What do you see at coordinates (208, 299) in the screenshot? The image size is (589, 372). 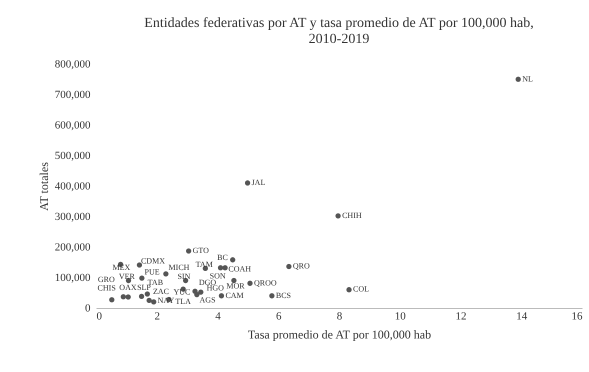 I see `data-label: AGS` at bounding box center [208, 299].